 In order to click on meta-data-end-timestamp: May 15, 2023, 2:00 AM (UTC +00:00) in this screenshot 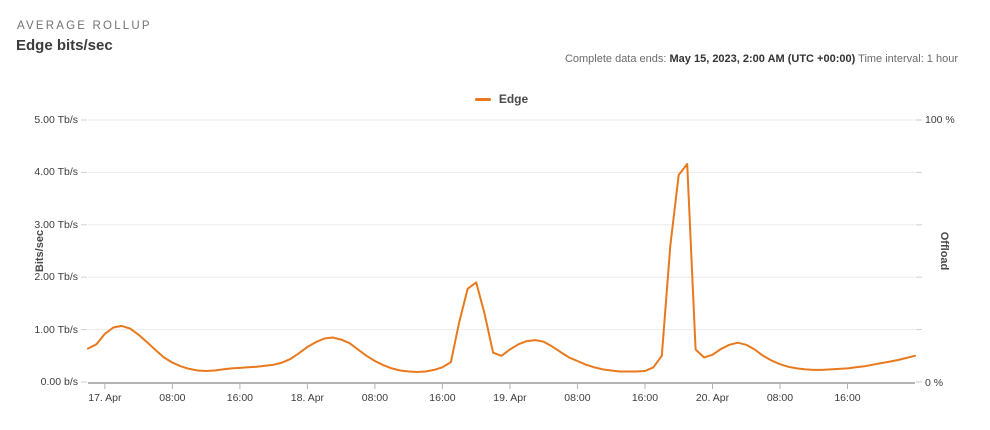, I will do `click(762, 59)`.